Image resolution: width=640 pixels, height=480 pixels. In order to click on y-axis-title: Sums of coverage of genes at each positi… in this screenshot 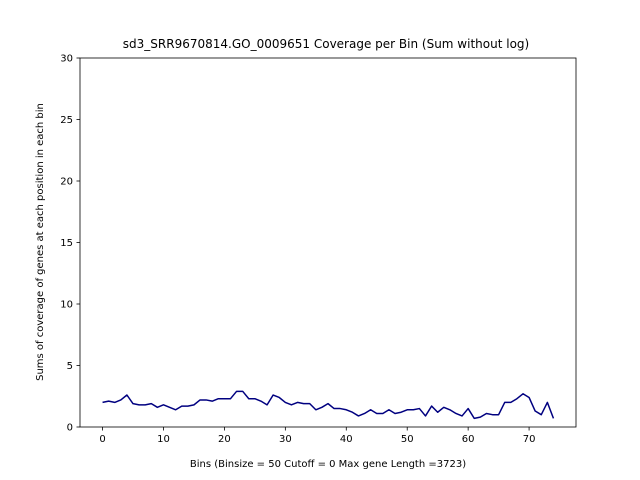, I will do `click(40, 242)`.